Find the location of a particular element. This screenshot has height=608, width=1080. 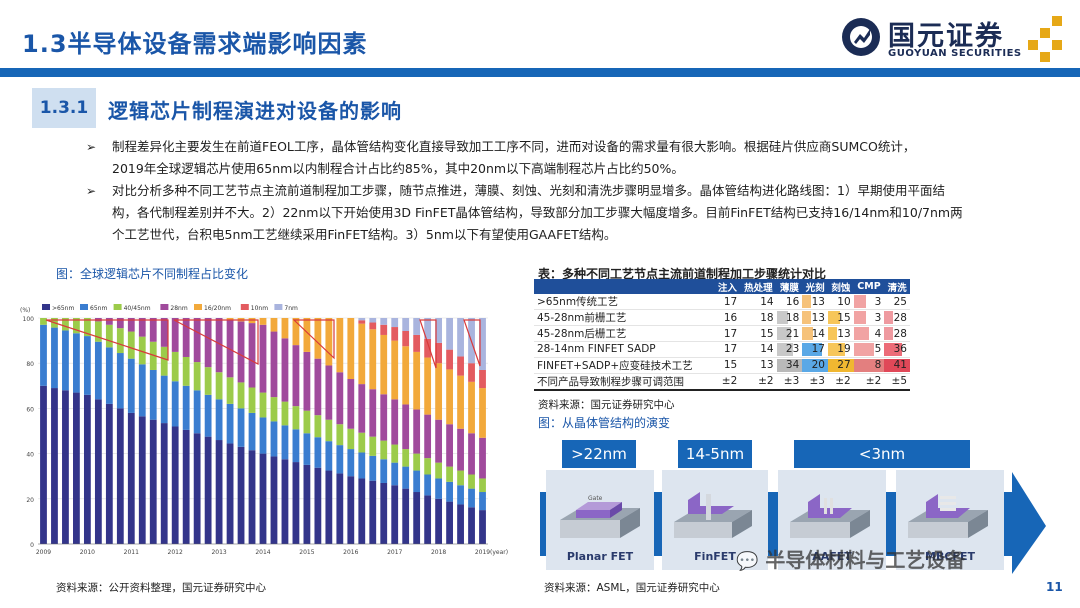

cell-value: 16 is located at coordinates (730, 317).